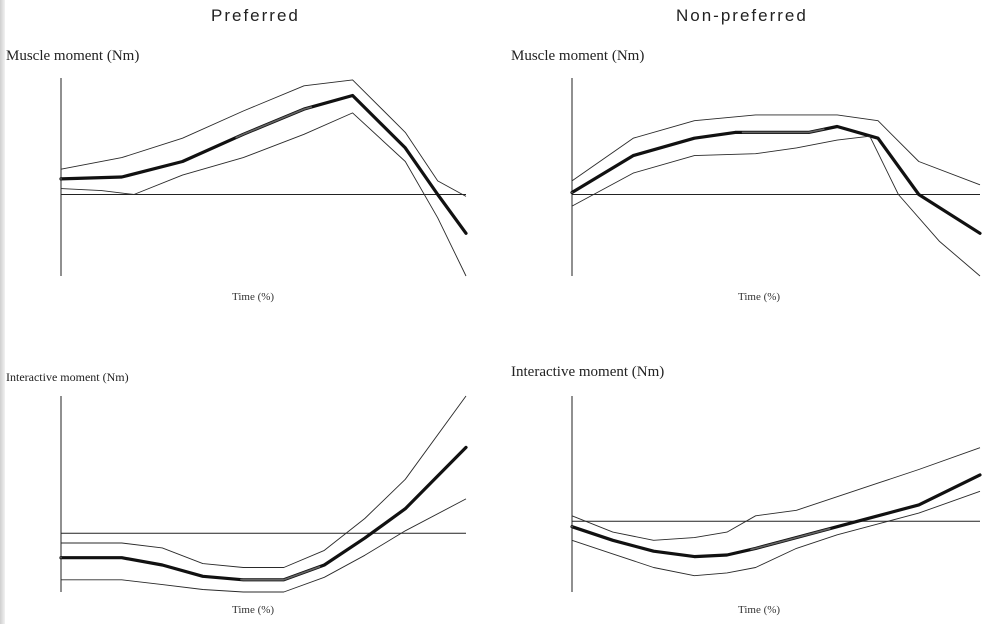 The width and height of the screenshot is (987, 624). I want to click on panel2-lower-band-line, so click(776, 206).